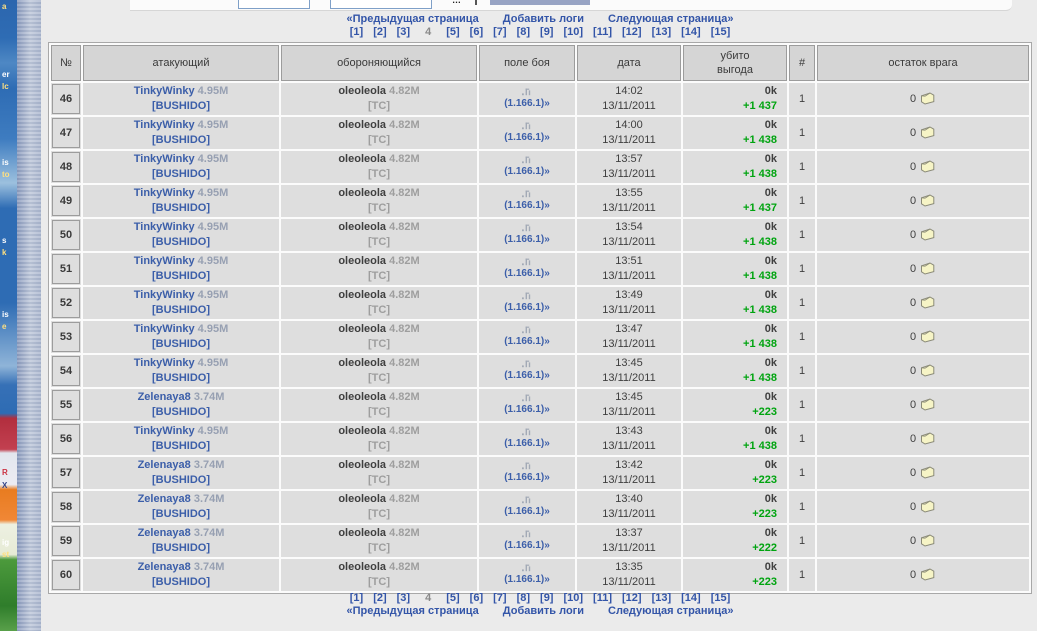 The width and height of the screenshot is (1037, 631). I want to click on killed-value: 0k, so click(770, 261).